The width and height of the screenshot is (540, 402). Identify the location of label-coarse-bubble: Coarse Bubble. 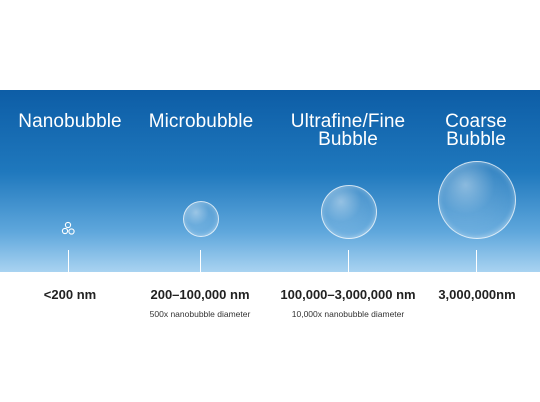
(476, 130).